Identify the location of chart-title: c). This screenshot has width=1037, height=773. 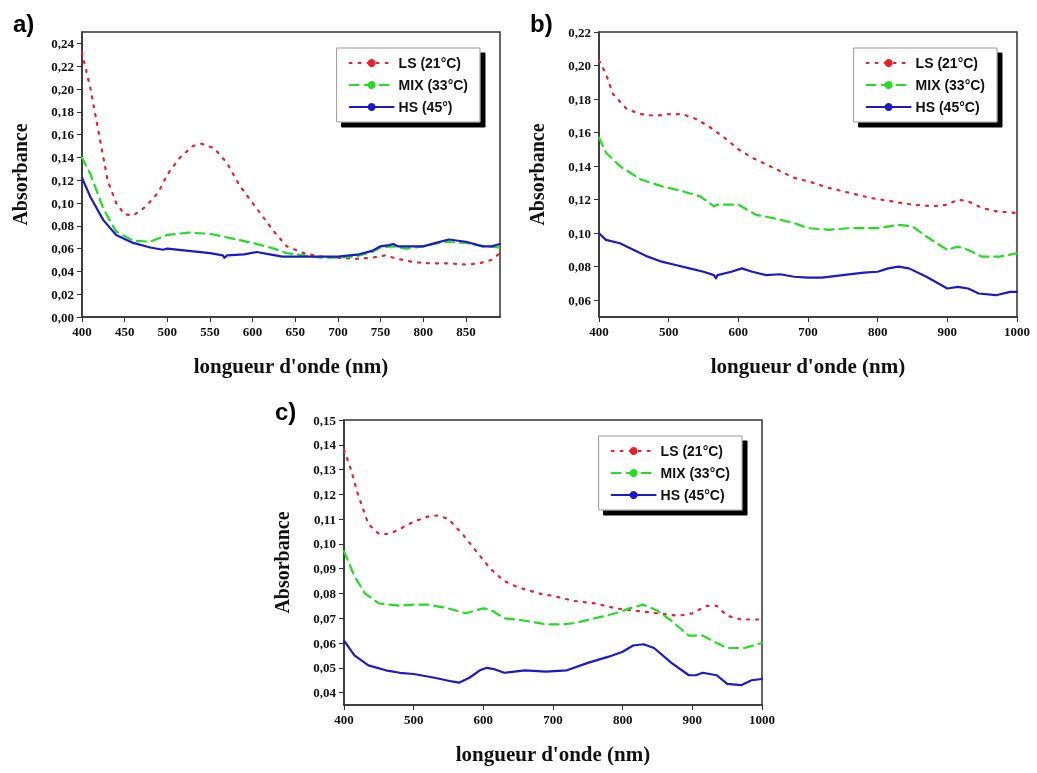
(286, 411).